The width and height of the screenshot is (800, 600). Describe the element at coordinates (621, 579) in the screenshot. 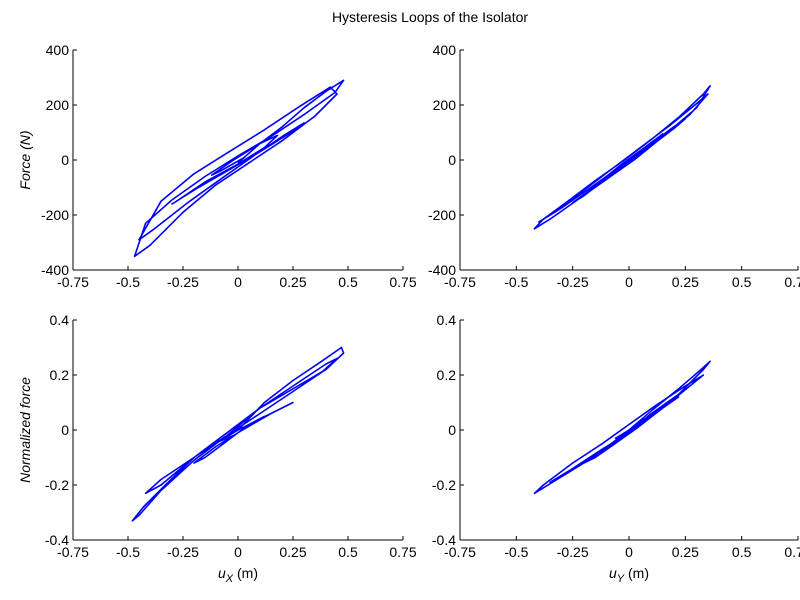

I see `x-axis-label-sub: Y` at that location.